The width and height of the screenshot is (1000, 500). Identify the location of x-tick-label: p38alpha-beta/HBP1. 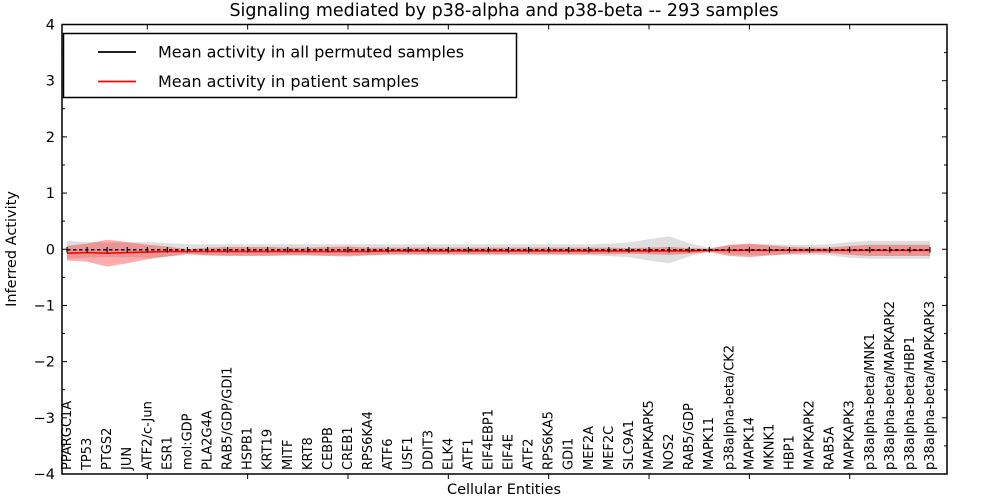
(910, 403).